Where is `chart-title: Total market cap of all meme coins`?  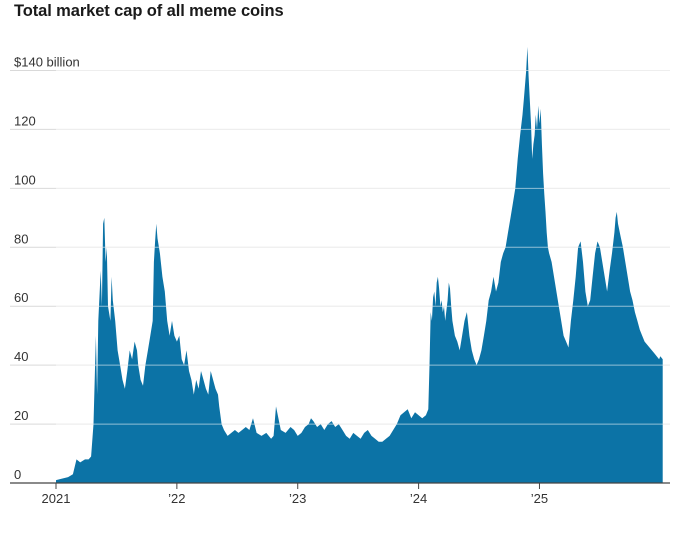
chart-title: Total market cap of all meme coins is located at coordinates (149, 11).